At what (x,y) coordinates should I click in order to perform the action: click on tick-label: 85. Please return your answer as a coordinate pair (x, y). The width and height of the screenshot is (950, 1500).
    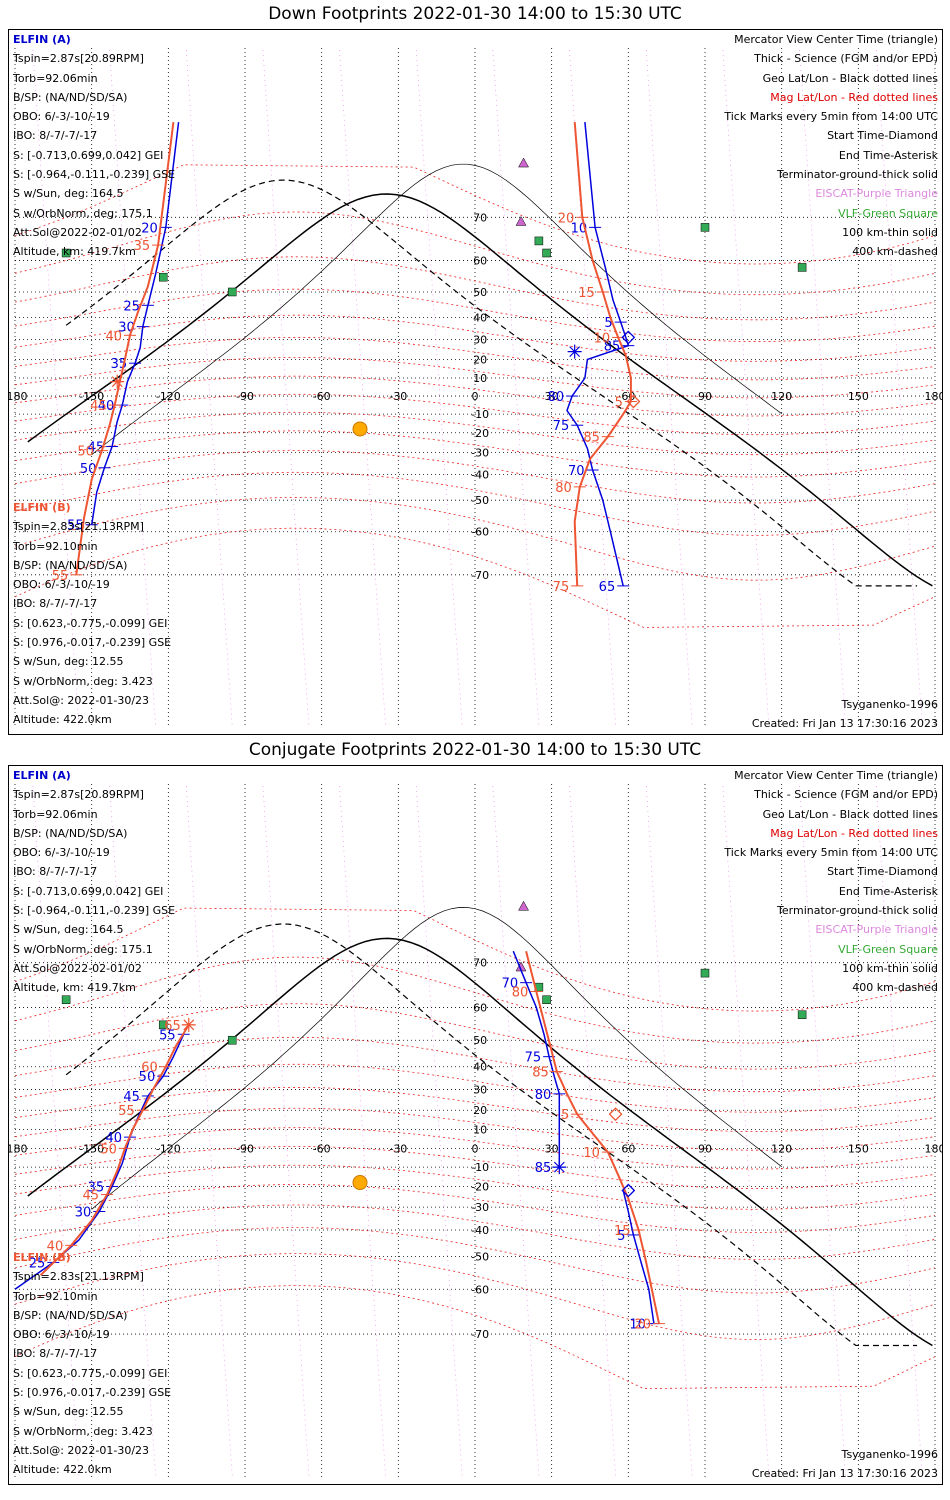
    Looking at the image, I should click on (543, 1168).